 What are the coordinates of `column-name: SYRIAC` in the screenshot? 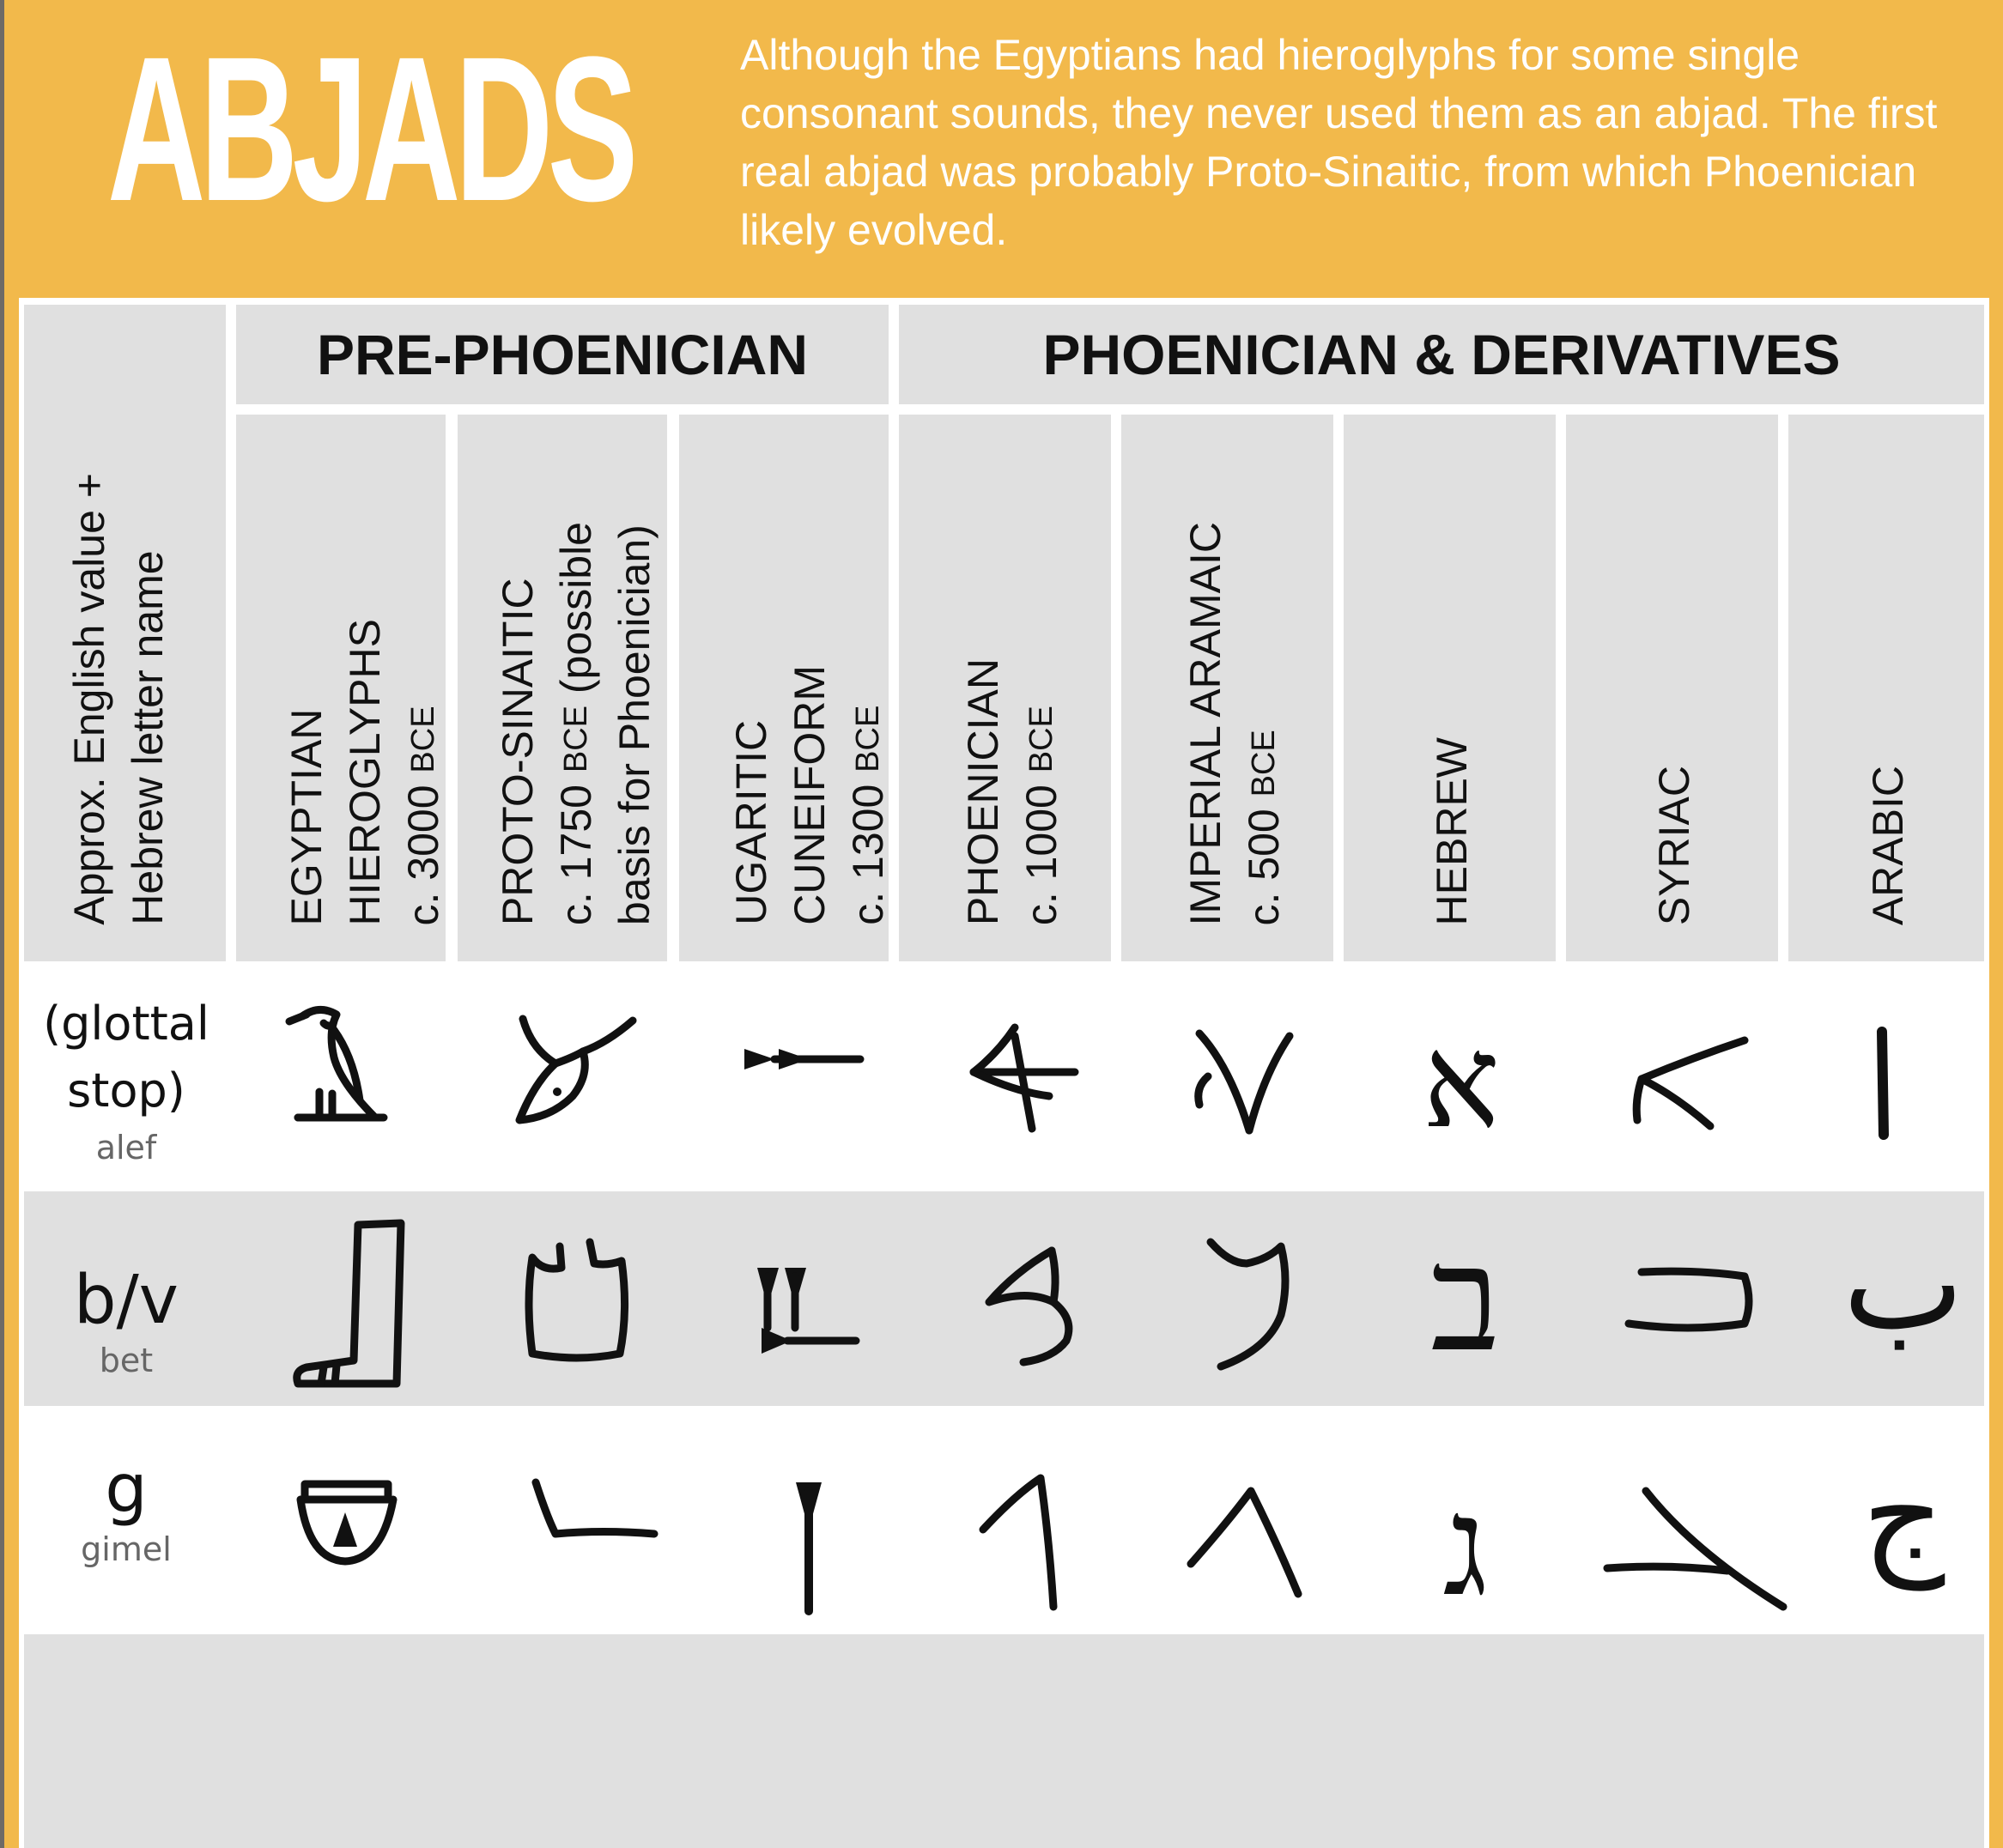 It's located at (1674, 845).